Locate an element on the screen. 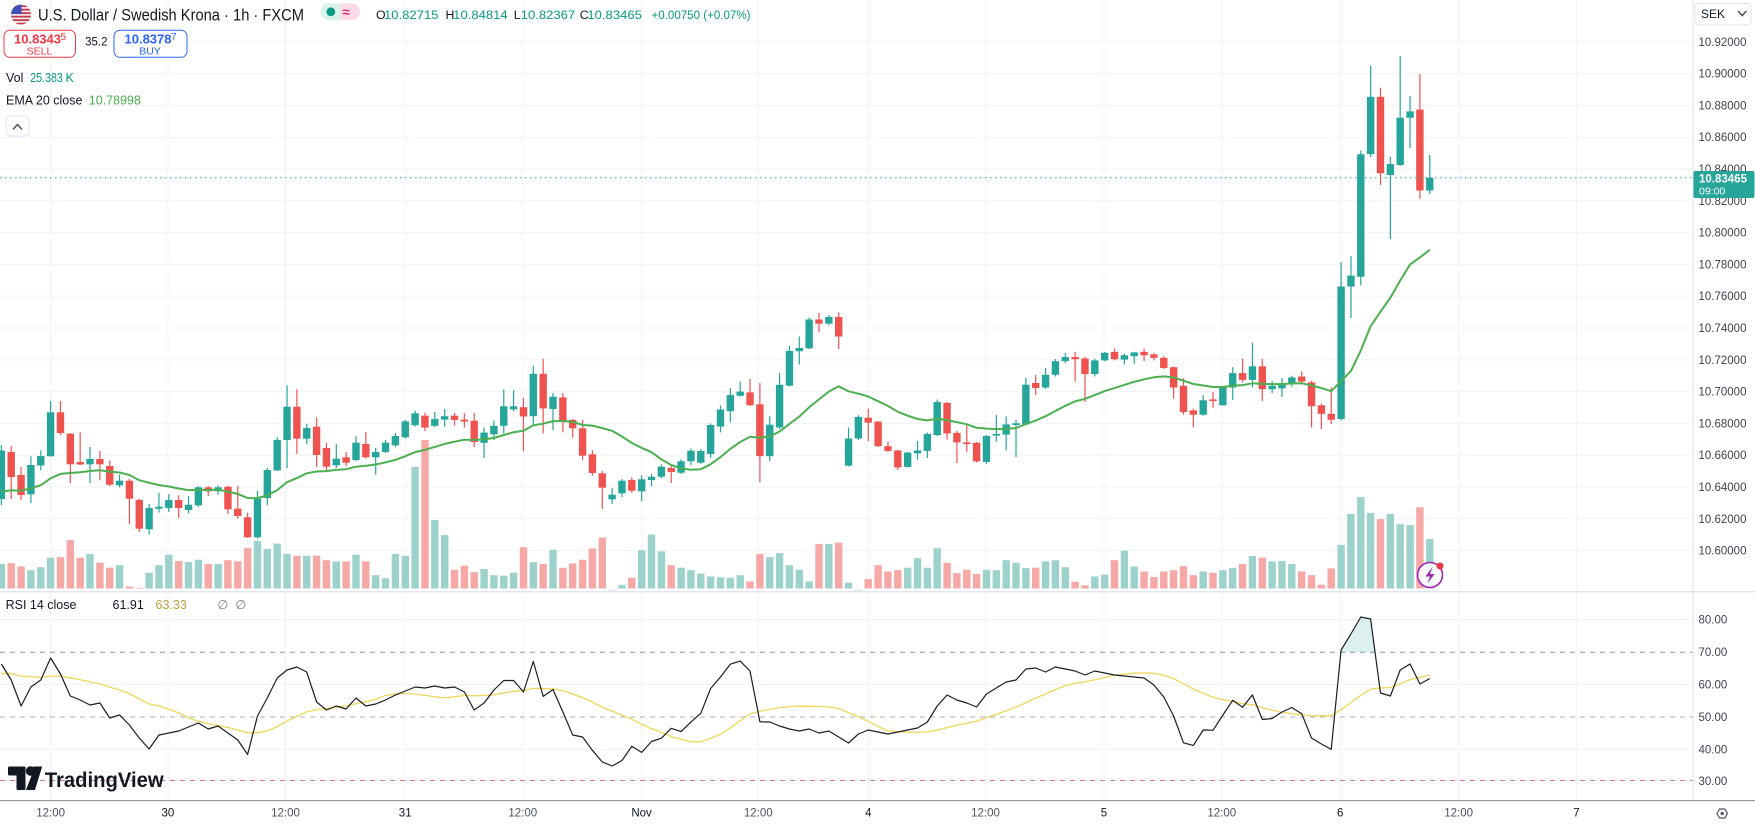  svg-text: 10.72000 is located at coordinates (1723, 361).